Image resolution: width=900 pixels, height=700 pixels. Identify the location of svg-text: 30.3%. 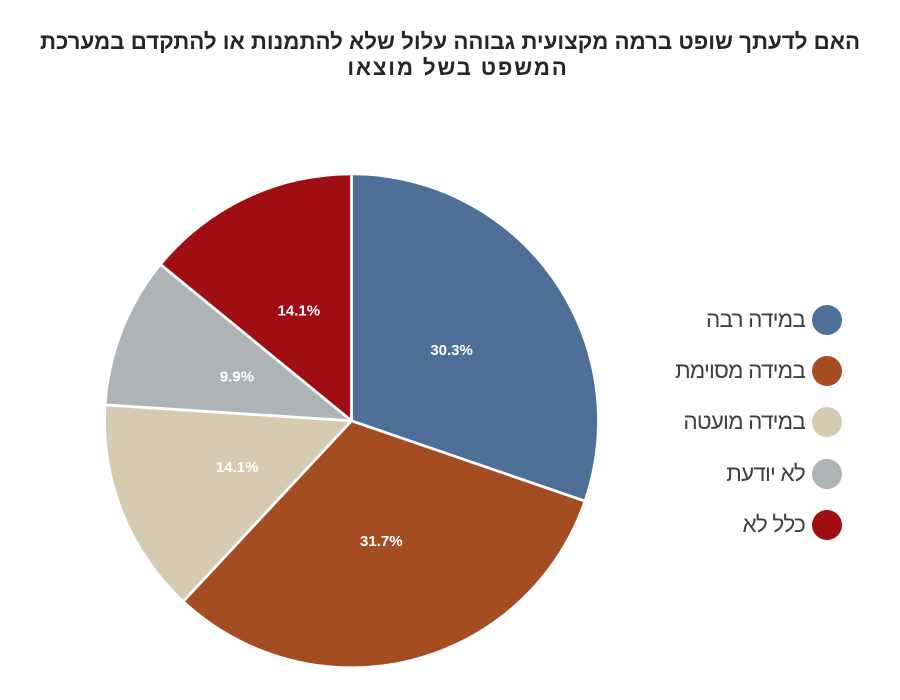
(451, 350).